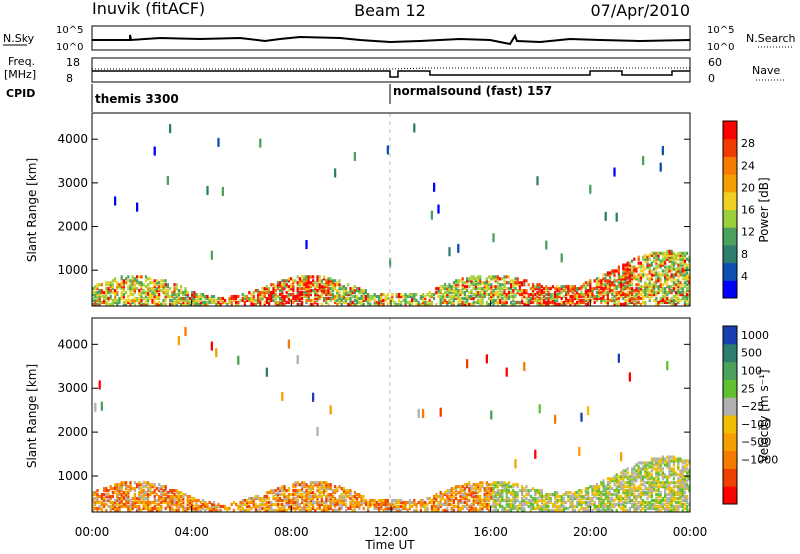 This screenshot has height=554, width=800. Describe the element at coordinates (730, 130) in the screenshot. I see `colorbar-segment` at that location.